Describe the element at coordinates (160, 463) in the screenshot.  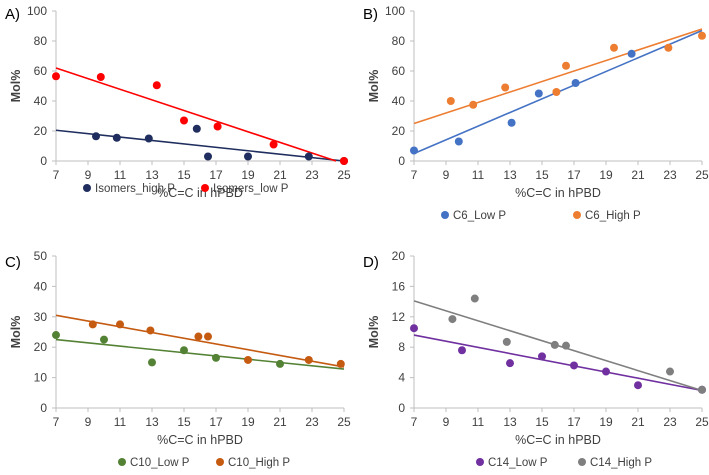
I see `legend-label: C10_Low P` at that location.